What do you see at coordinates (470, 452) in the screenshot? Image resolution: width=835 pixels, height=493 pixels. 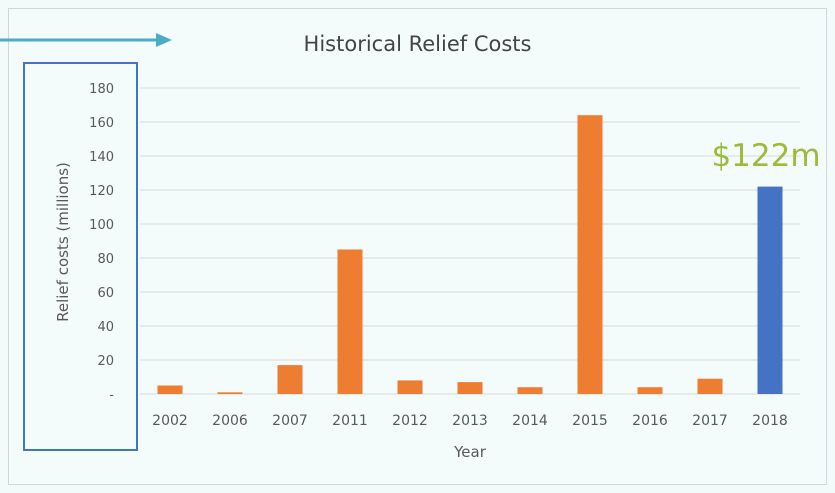 I see `x-axis-label: Year` at bounding box center [470, 452].